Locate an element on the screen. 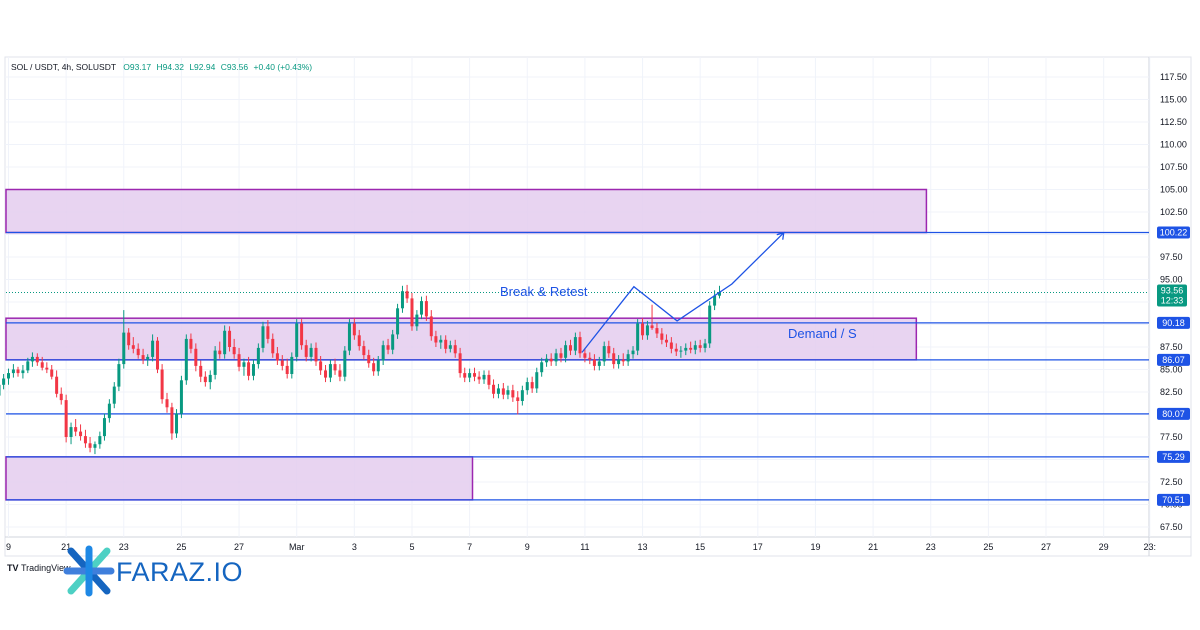  projection-arrowhead-icon is located at coordinates (780, 235).